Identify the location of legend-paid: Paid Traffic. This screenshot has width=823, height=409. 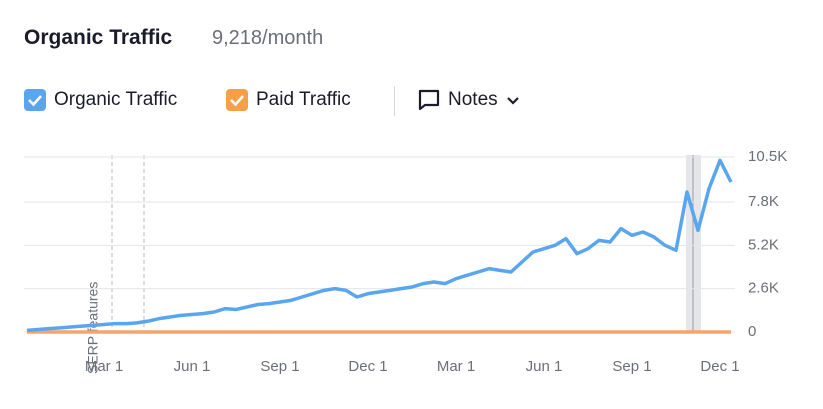
(288, 100).